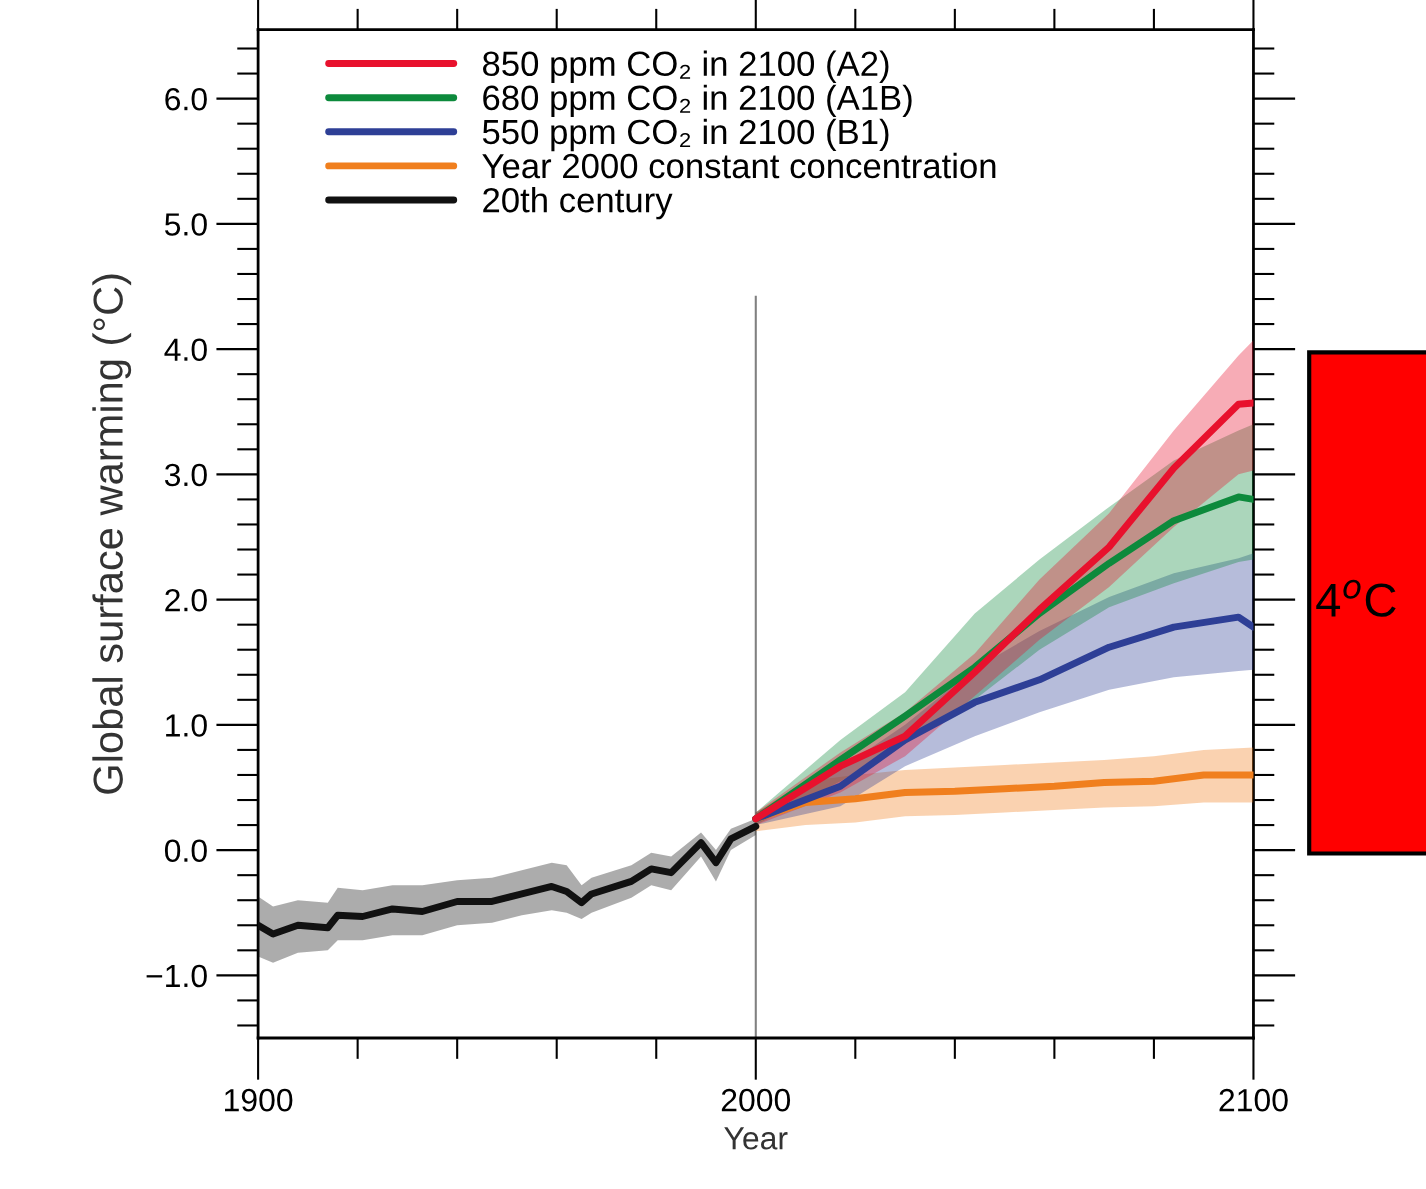  I want to click on legend-label: 850 ppm CO₂ in 2100 (A2), so click(685, 66).